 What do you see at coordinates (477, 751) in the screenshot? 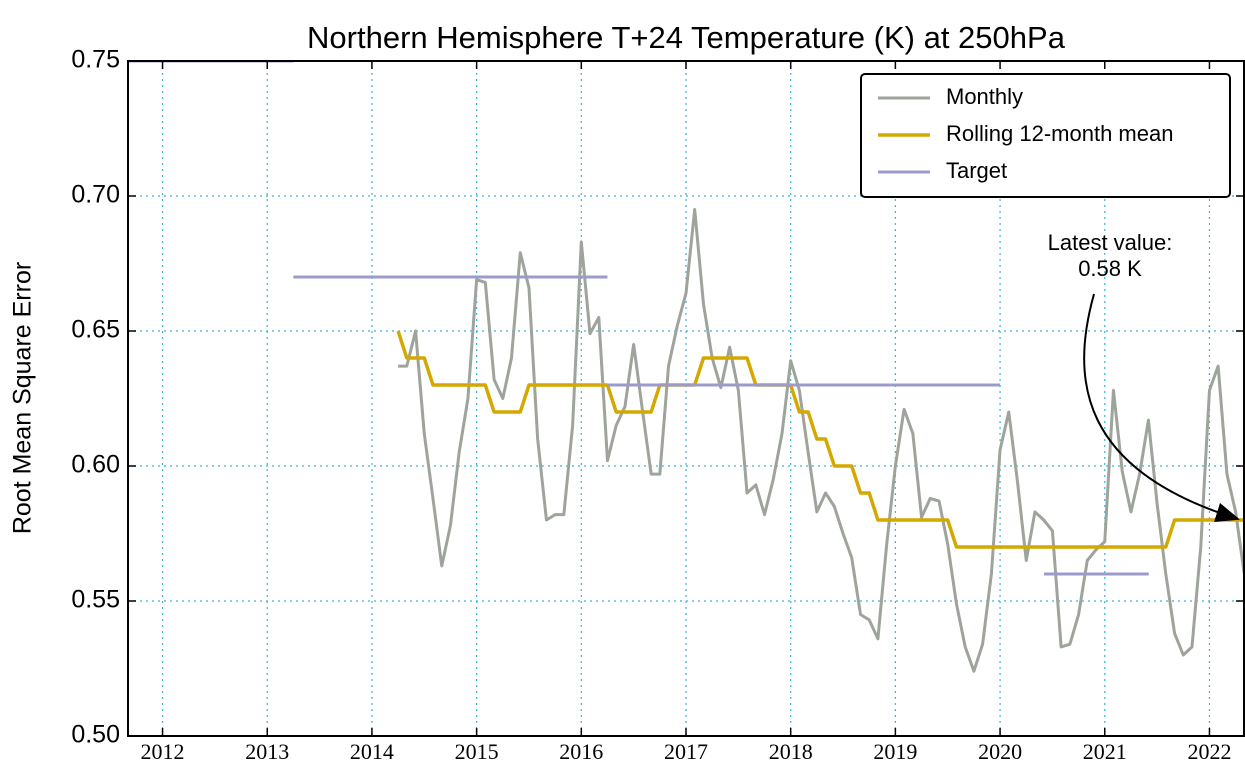
I see `x-tick-label: 2015` at bounding box center [477, 751].